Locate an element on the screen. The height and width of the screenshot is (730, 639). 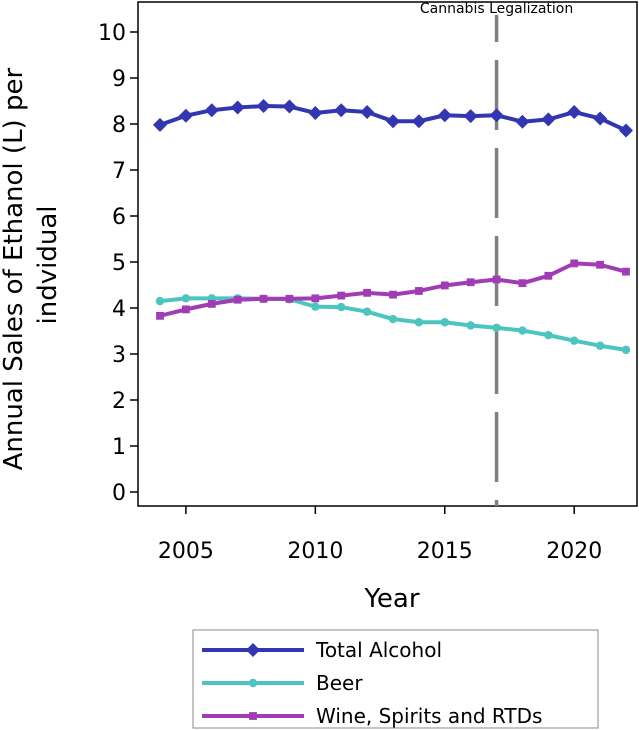
y-tick-label: 1 is located at coordinates (119, 447).